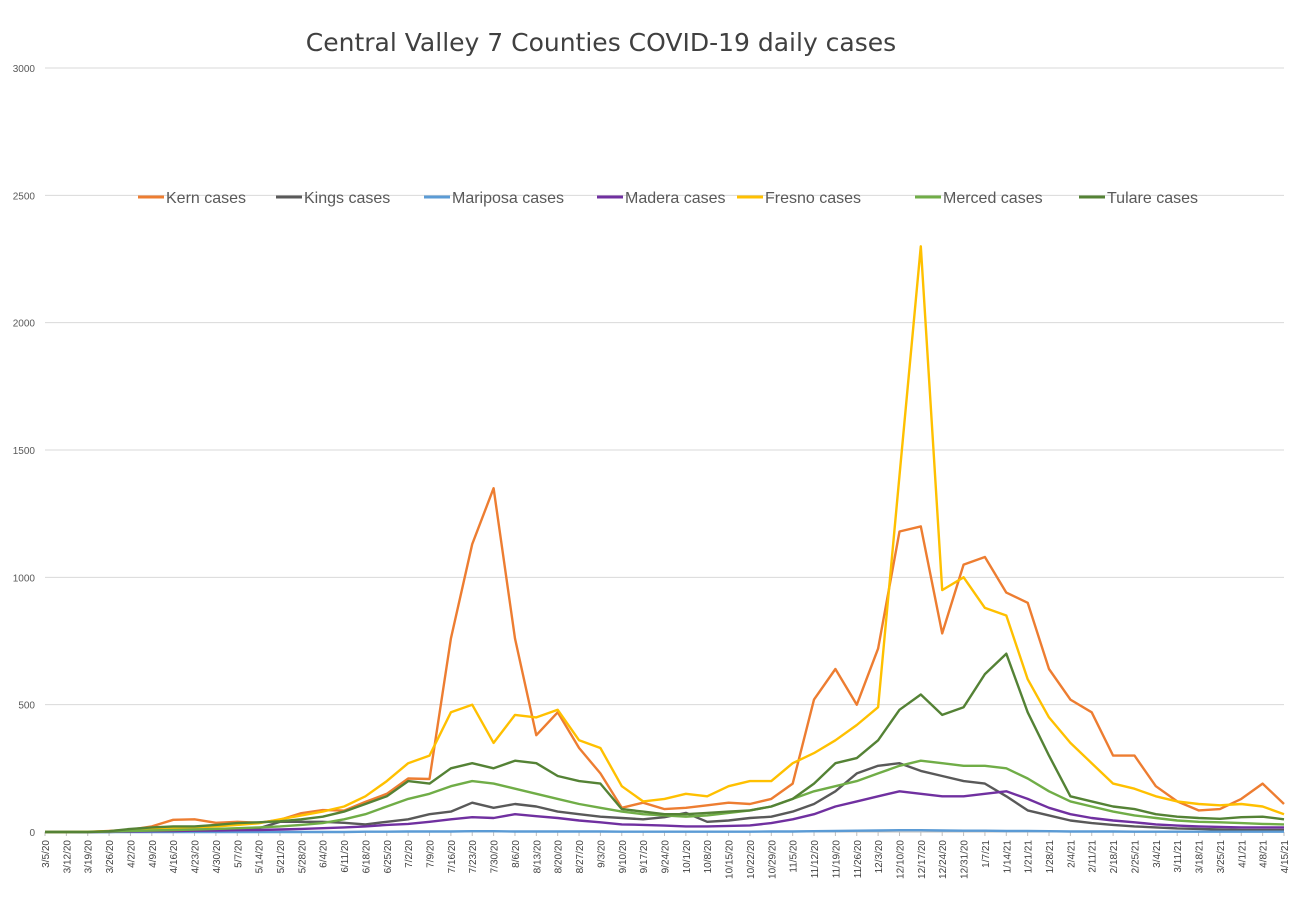 The width and height of the screenshot is (1308, 900). Describe the element at coordinates (46, 854) in the screenshot. I see `x-tick-label: 3/5/20` at that location.